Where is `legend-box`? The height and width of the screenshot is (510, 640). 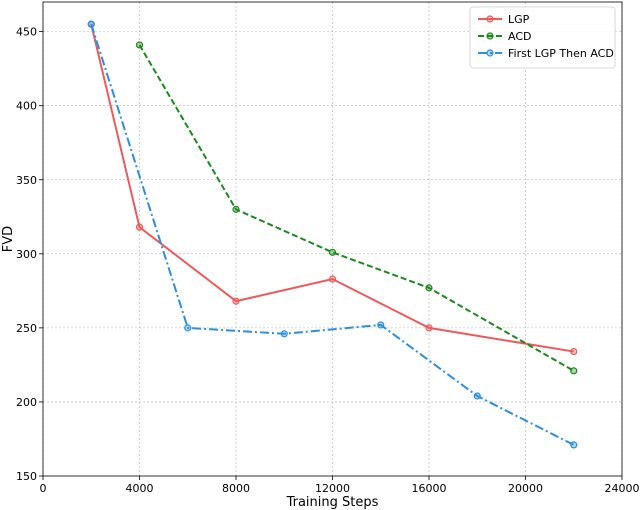
legend-box is located at coordinates (542, 37).